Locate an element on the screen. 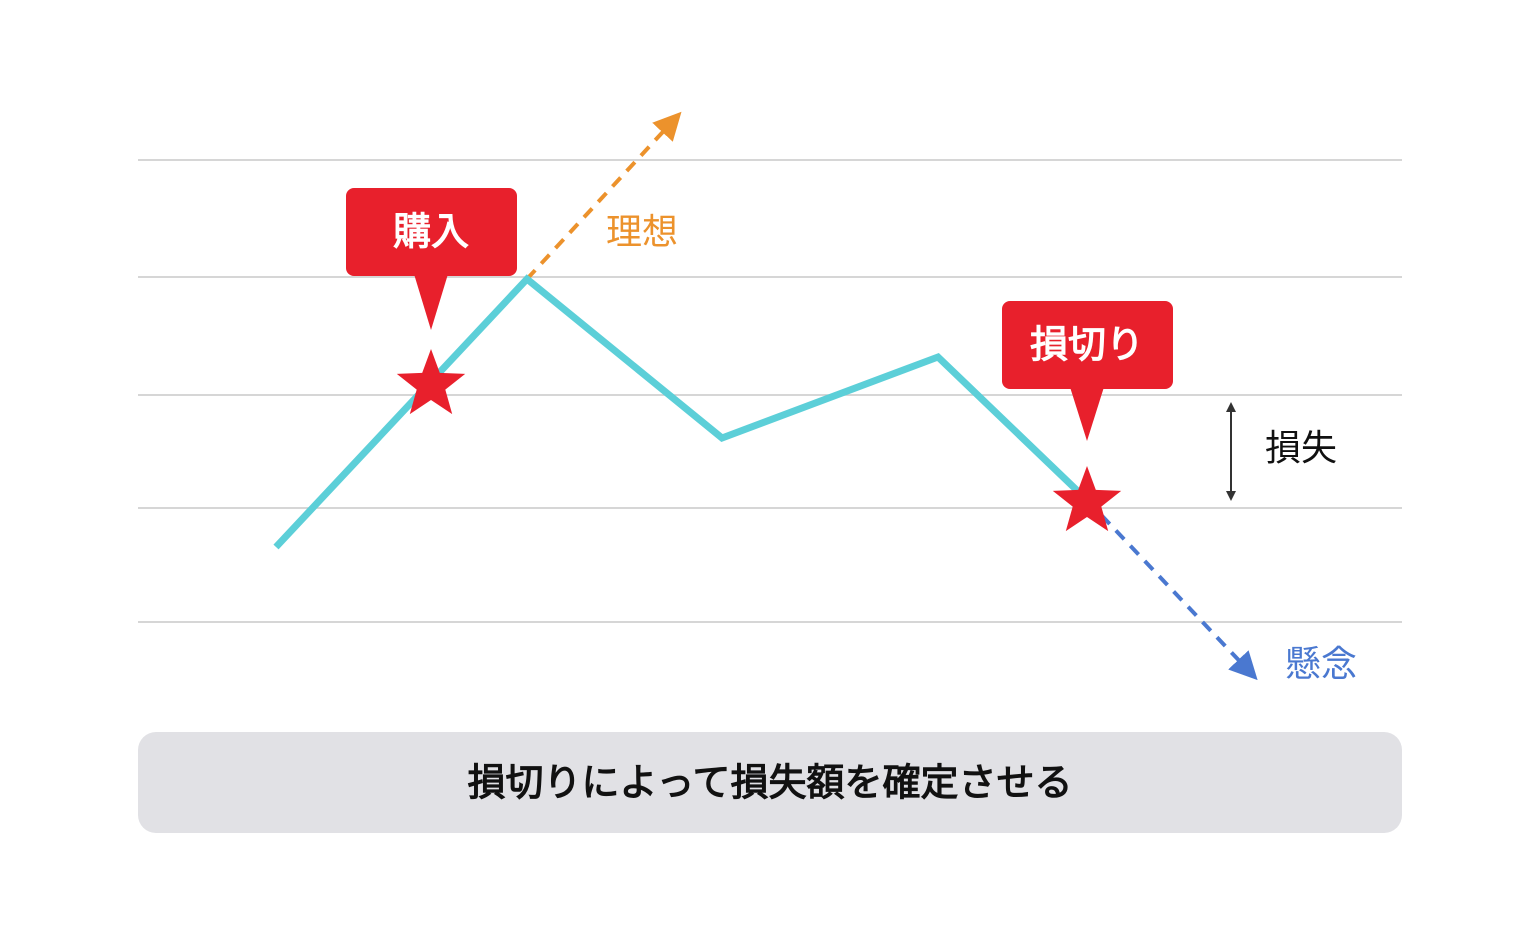 The height and width of the screenshot is (930, 1540). buy-callout: 購入 is located at coordinates (431, 259).